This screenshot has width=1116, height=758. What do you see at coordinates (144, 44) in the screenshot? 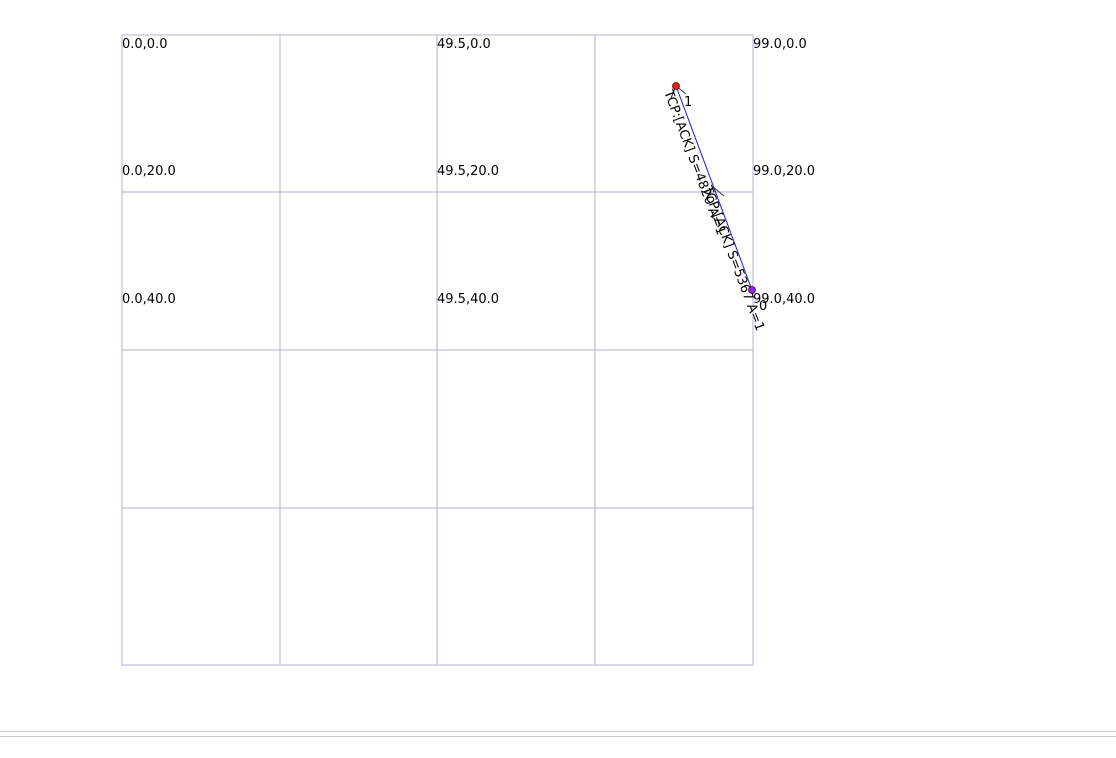
I see `coord-label: 0.0,0.0` at bounding box center [144, 44].